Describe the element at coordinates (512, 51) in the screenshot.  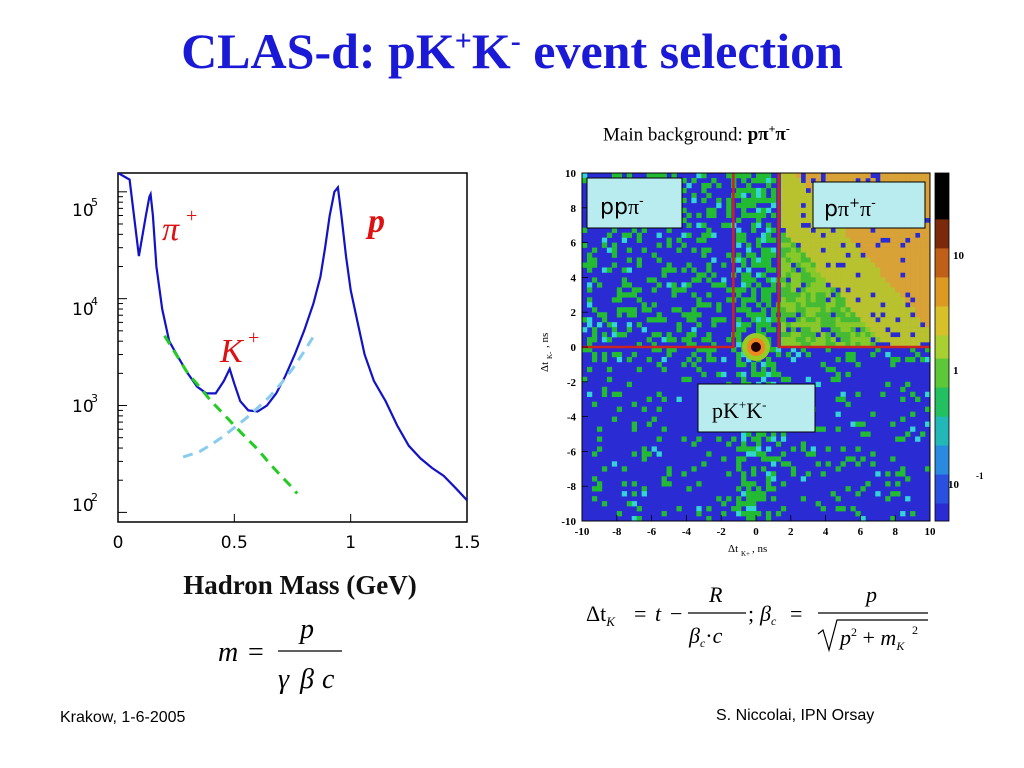
I see `slide-title: CLAS-d: pK+K- event selection` at that location.